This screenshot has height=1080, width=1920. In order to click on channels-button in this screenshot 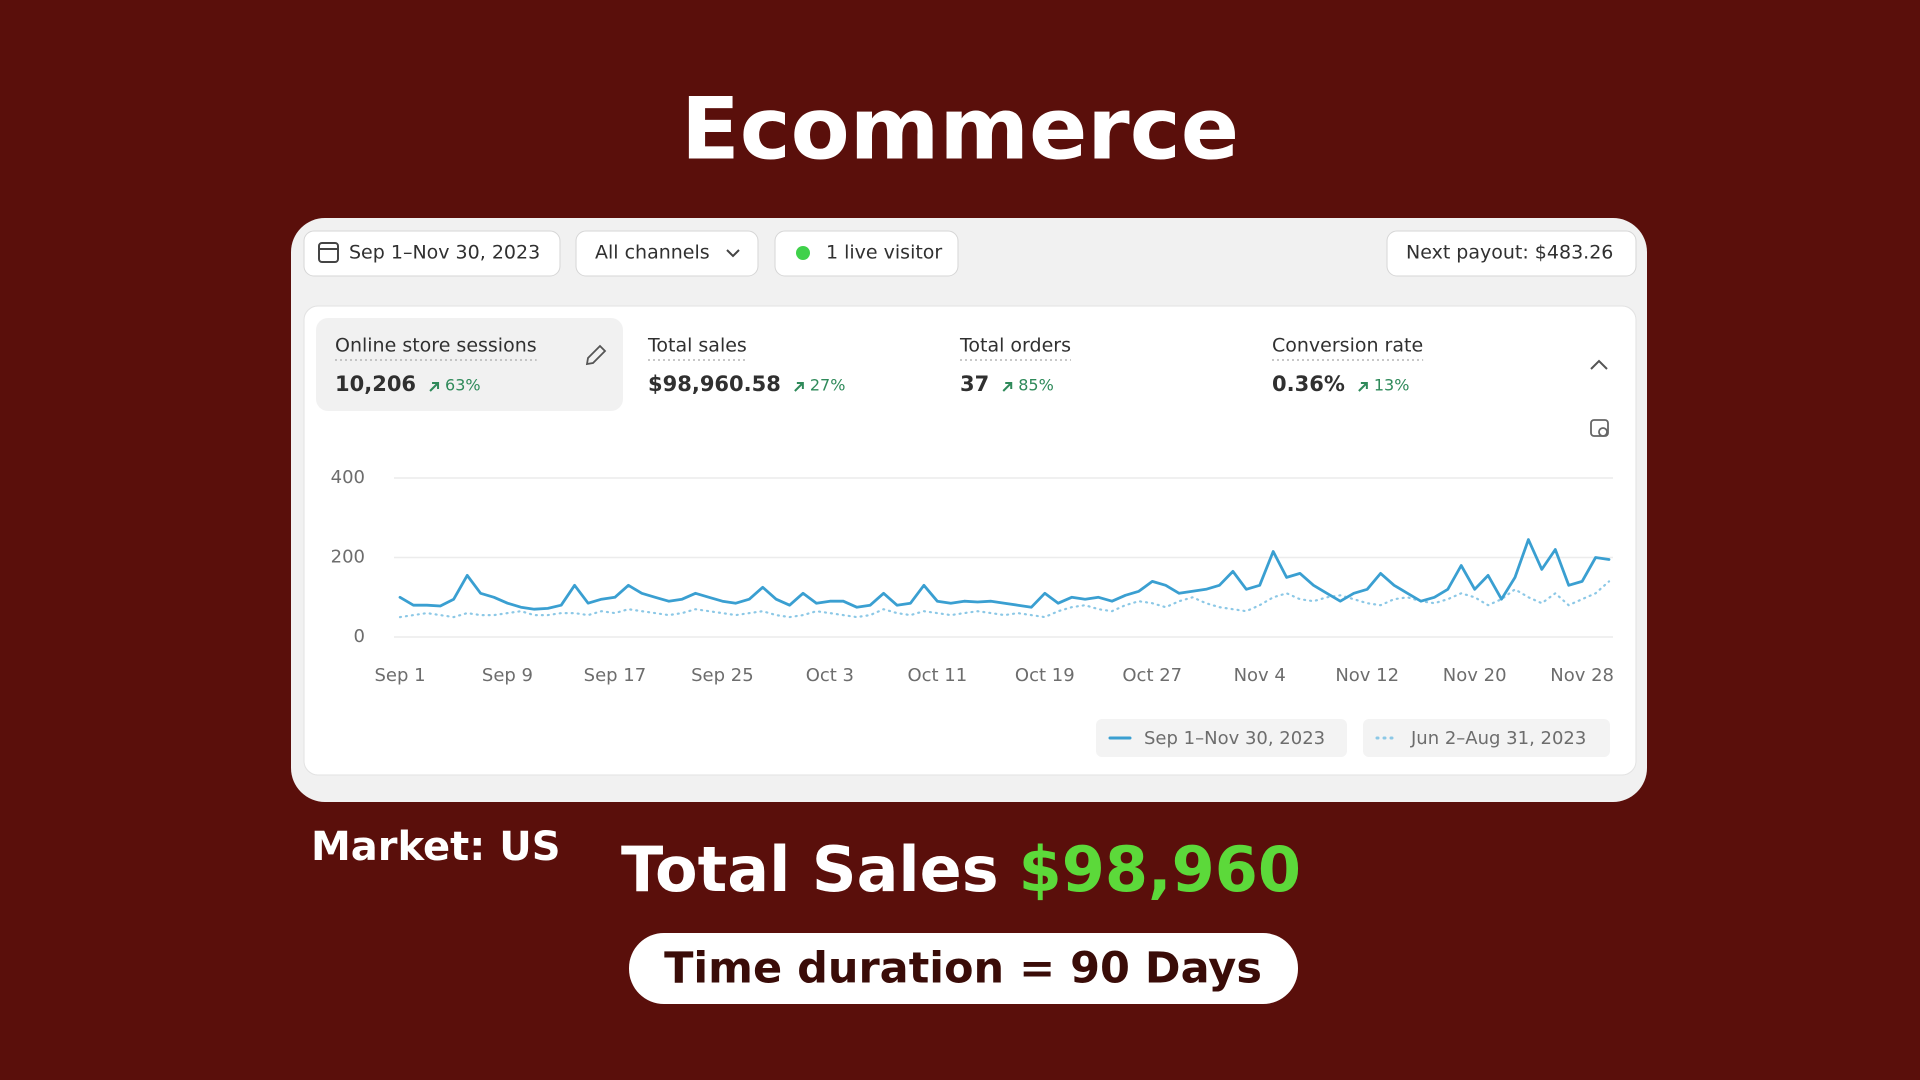, I will do `click(667, 253)`.